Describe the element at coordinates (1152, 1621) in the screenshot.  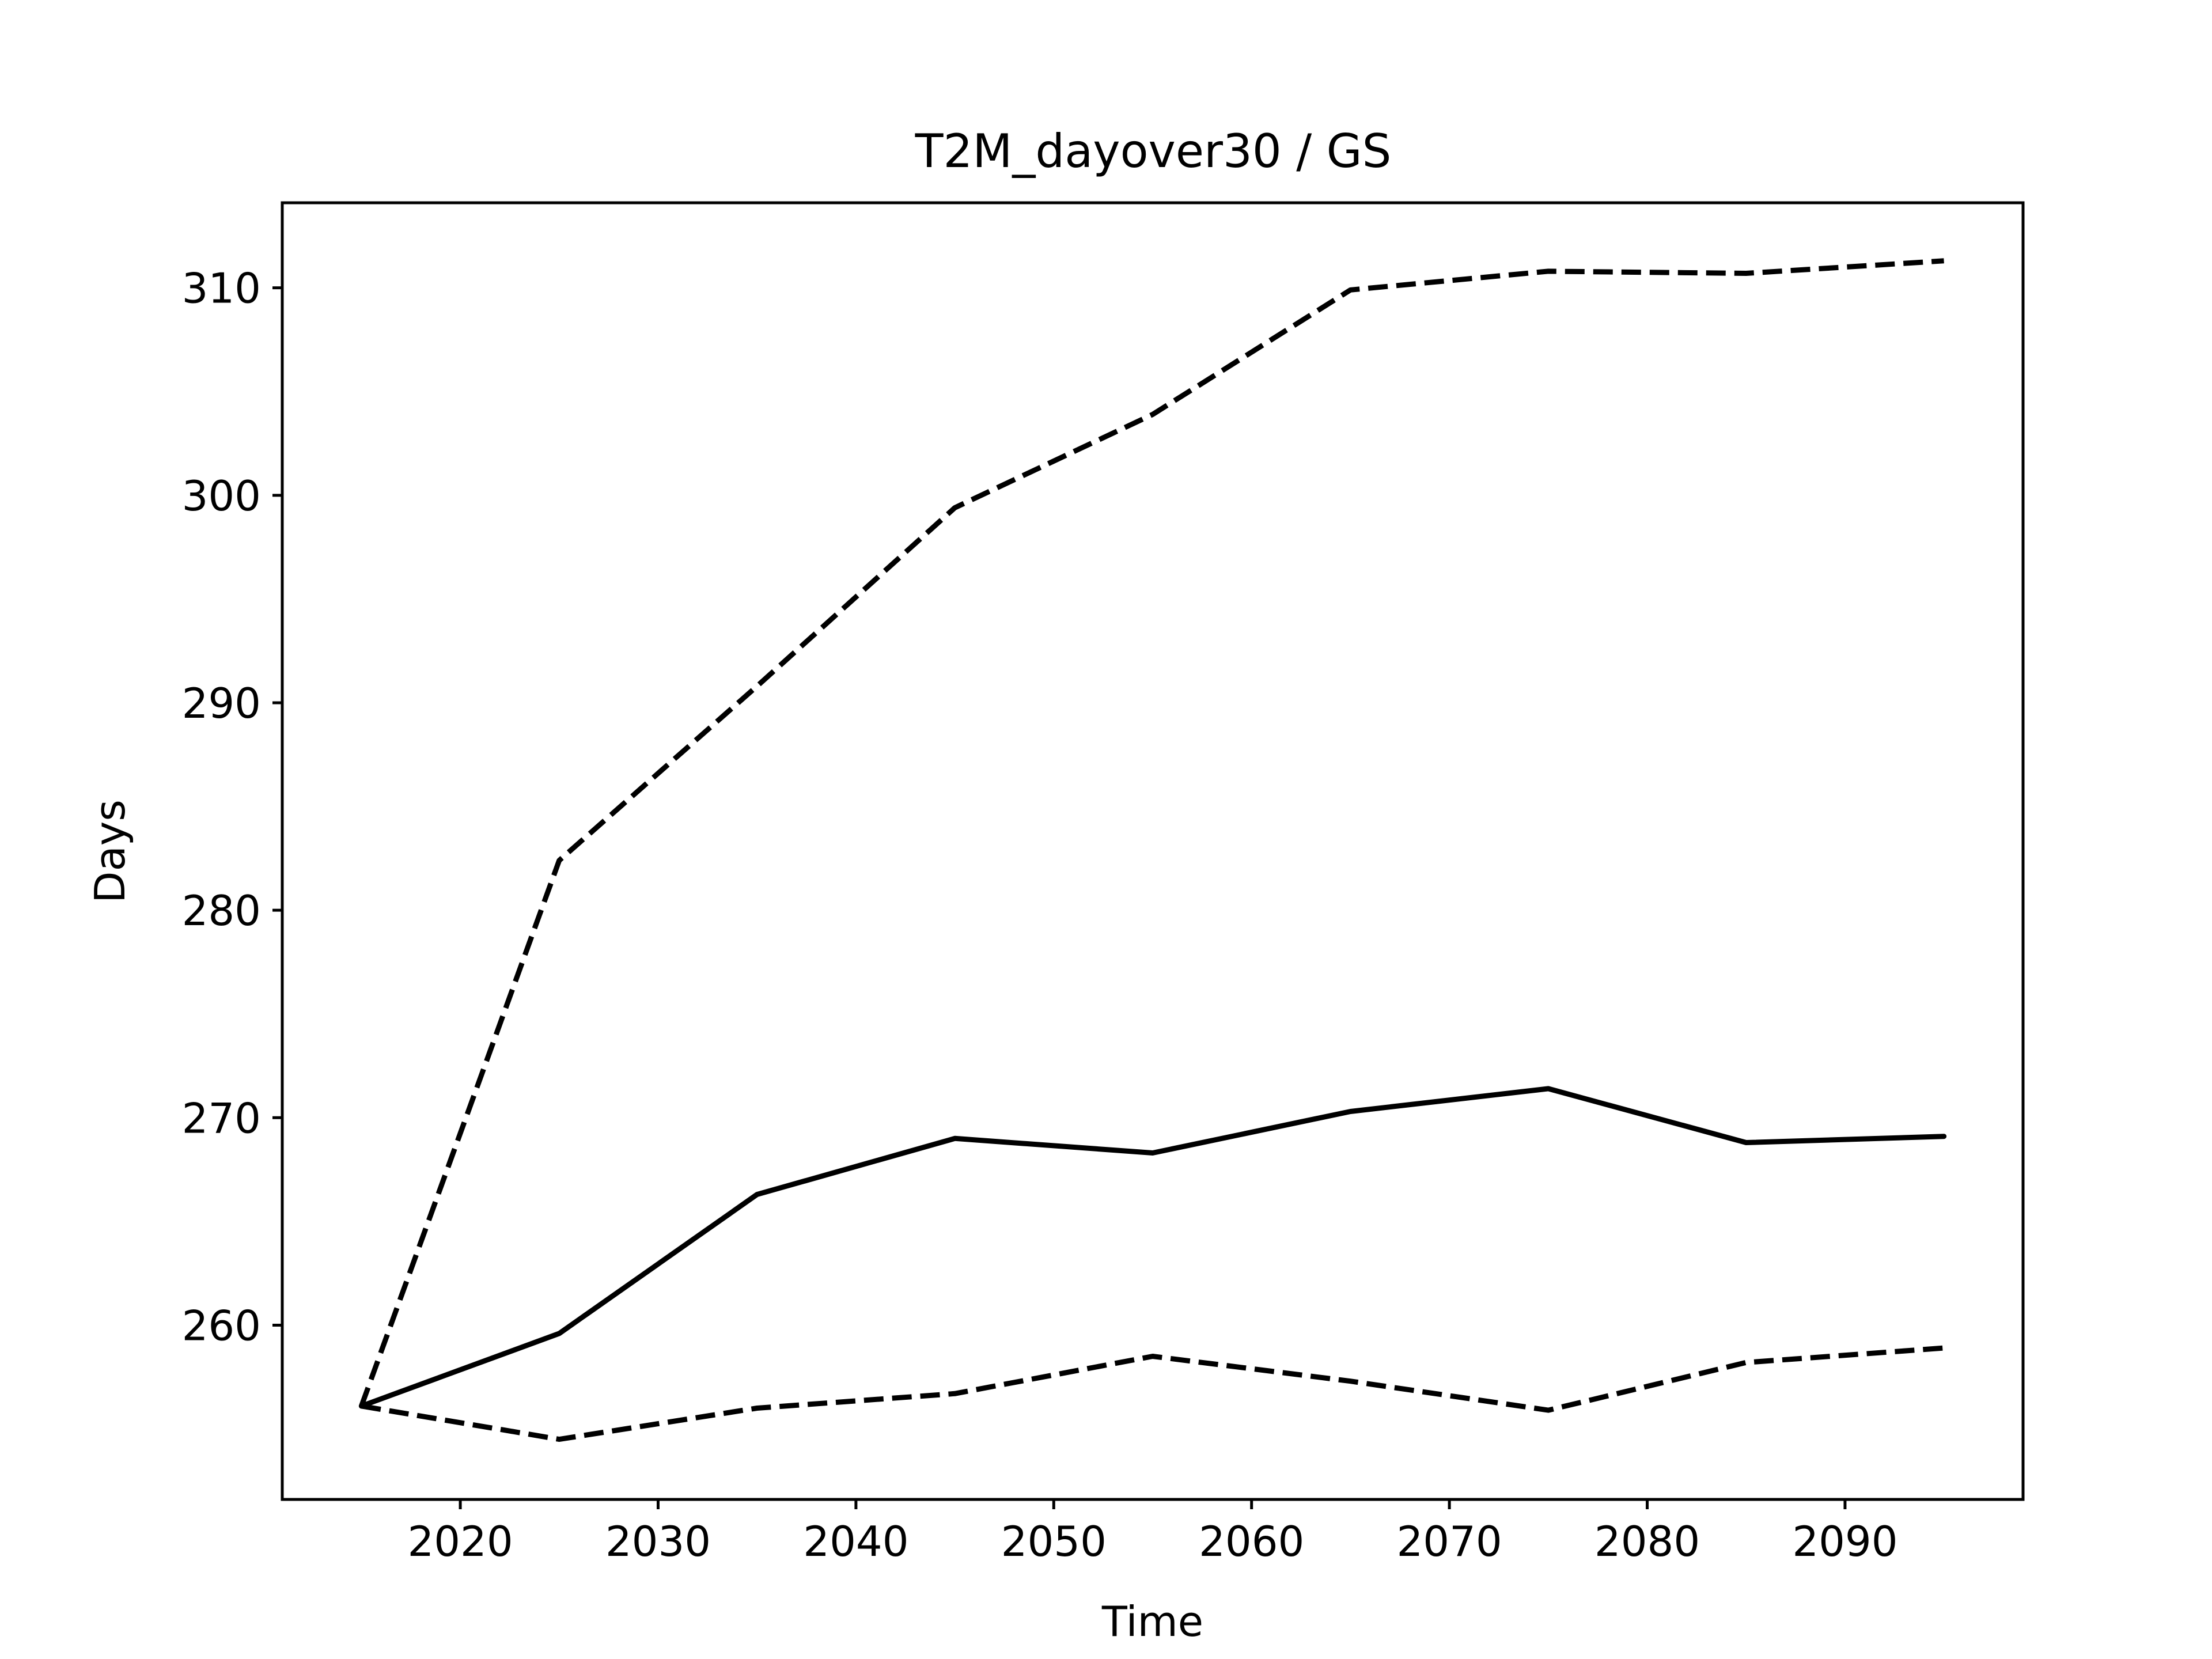
I see `x-axis-label: Time` at that location.